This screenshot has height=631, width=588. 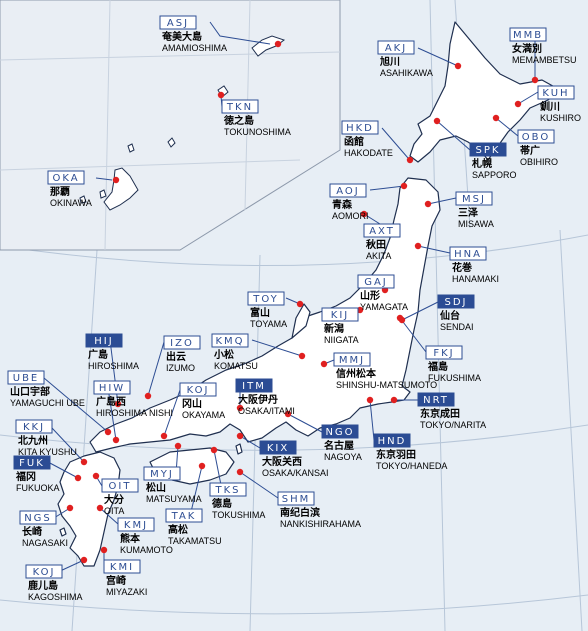 I want to click on airport-name-jp: 大阪伊丹, so click(x=258, y=399).